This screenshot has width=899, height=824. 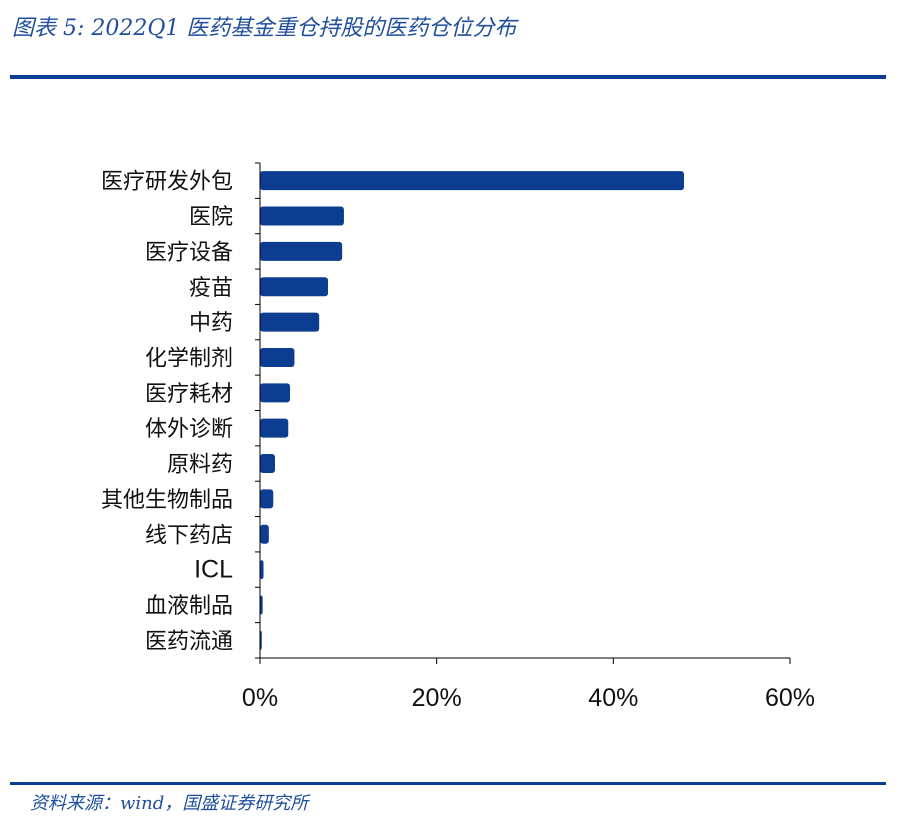 What do you see at coordinates (790, 698) in the screenshot?
I see `x-tick-label: 60%` at bounding box center [790, 698].